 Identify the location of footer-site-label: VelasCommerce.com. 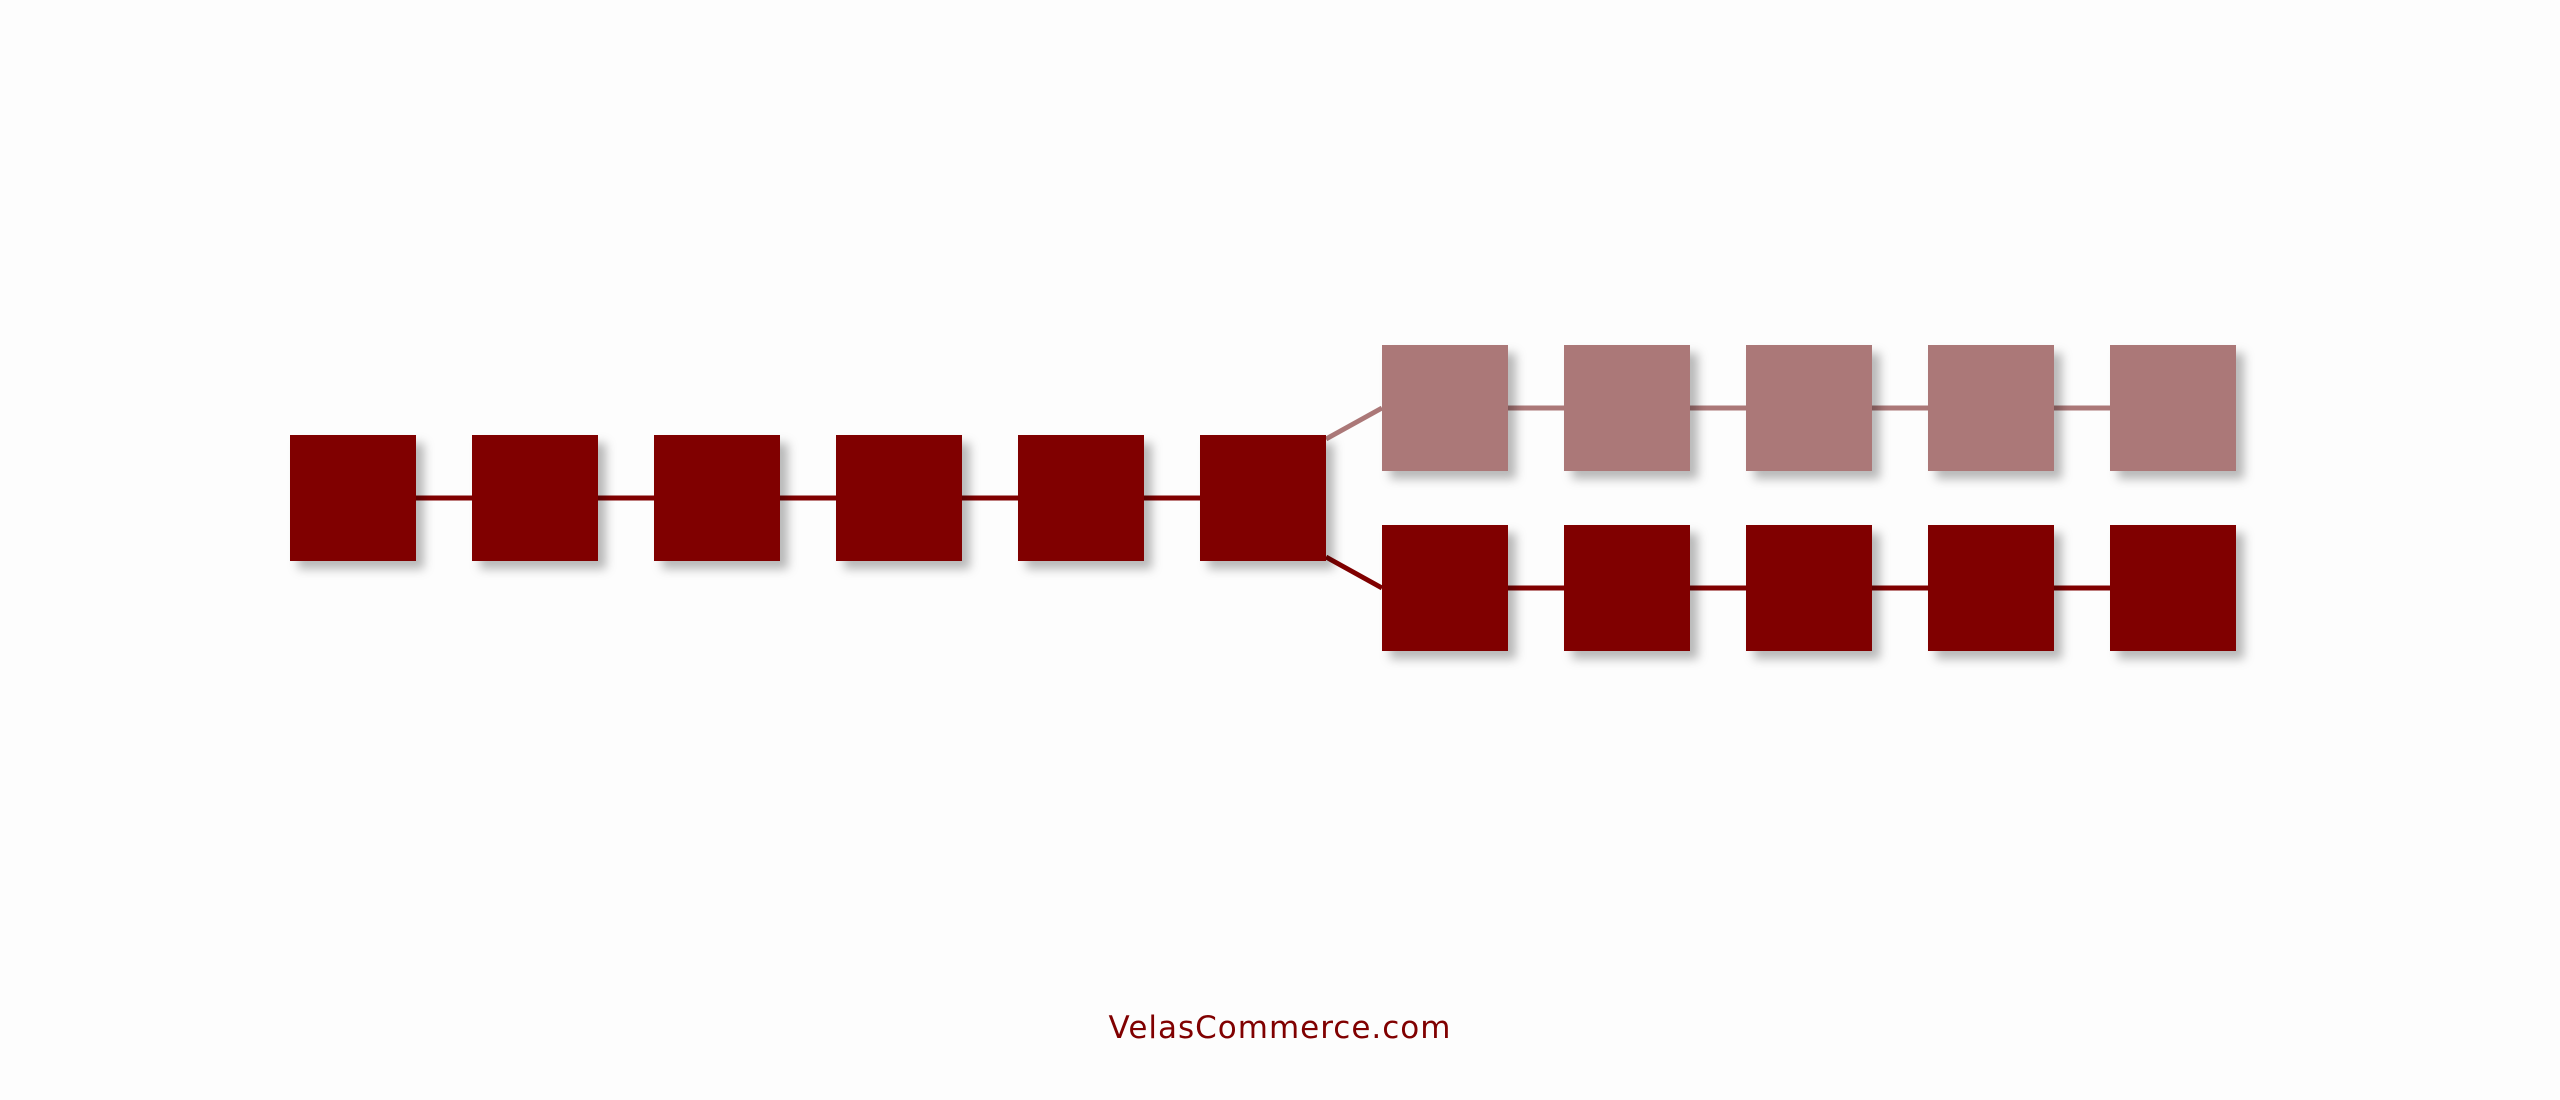
(1280, 1028).